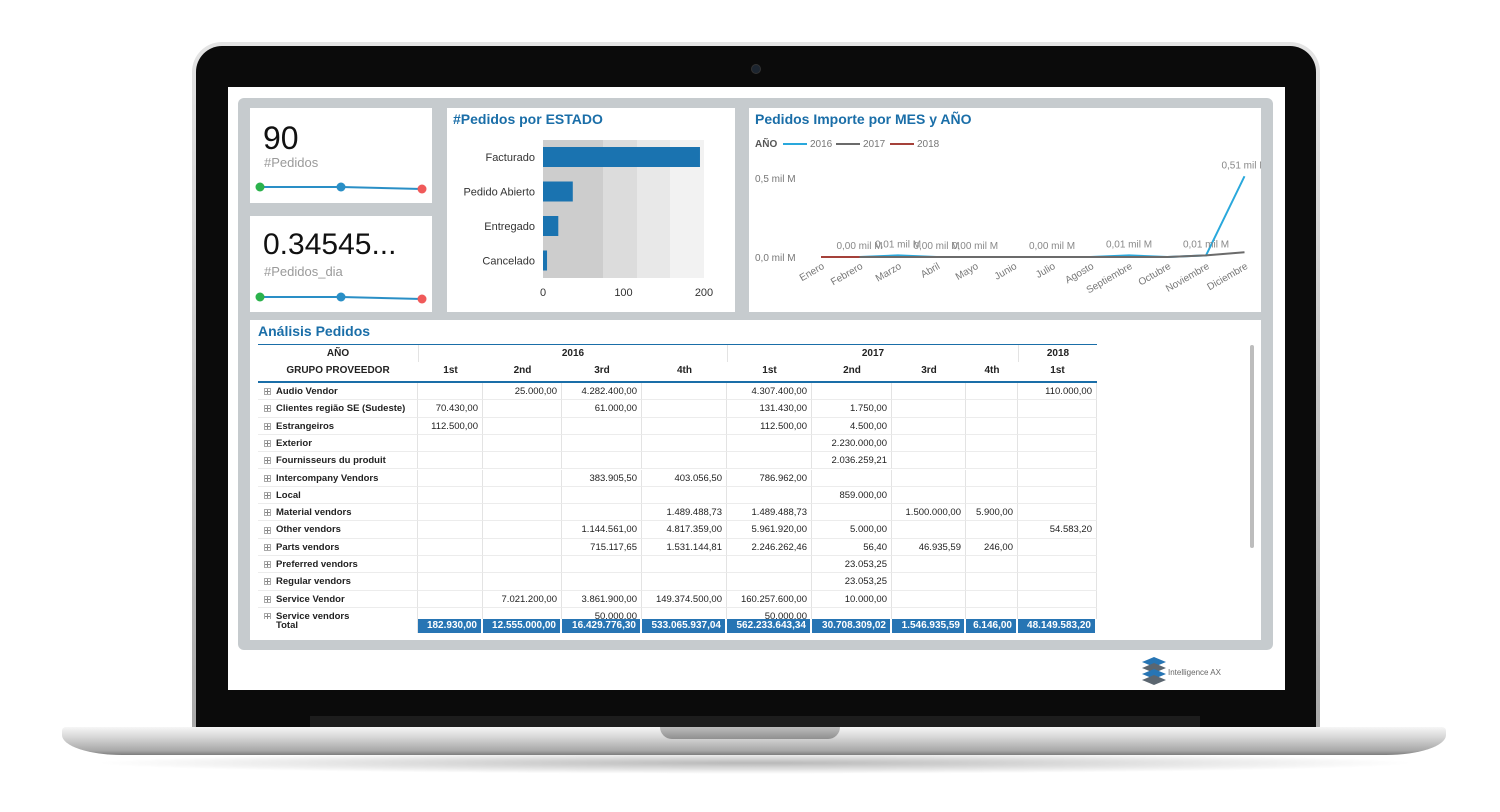 This screenshot has height=812, width=1500. I want to click on total-label: Total, so click(338, 626).